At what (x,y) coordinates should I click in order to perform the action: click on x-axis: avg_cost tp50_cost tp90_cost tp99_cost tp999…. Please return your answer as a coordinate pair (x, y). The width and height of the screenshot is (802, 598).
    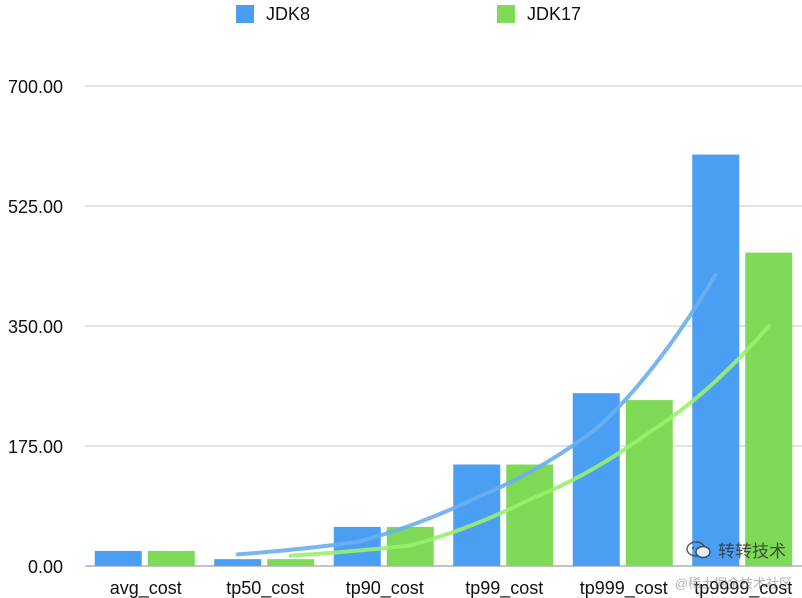
    Looking at the image, I should click on (451, 588).